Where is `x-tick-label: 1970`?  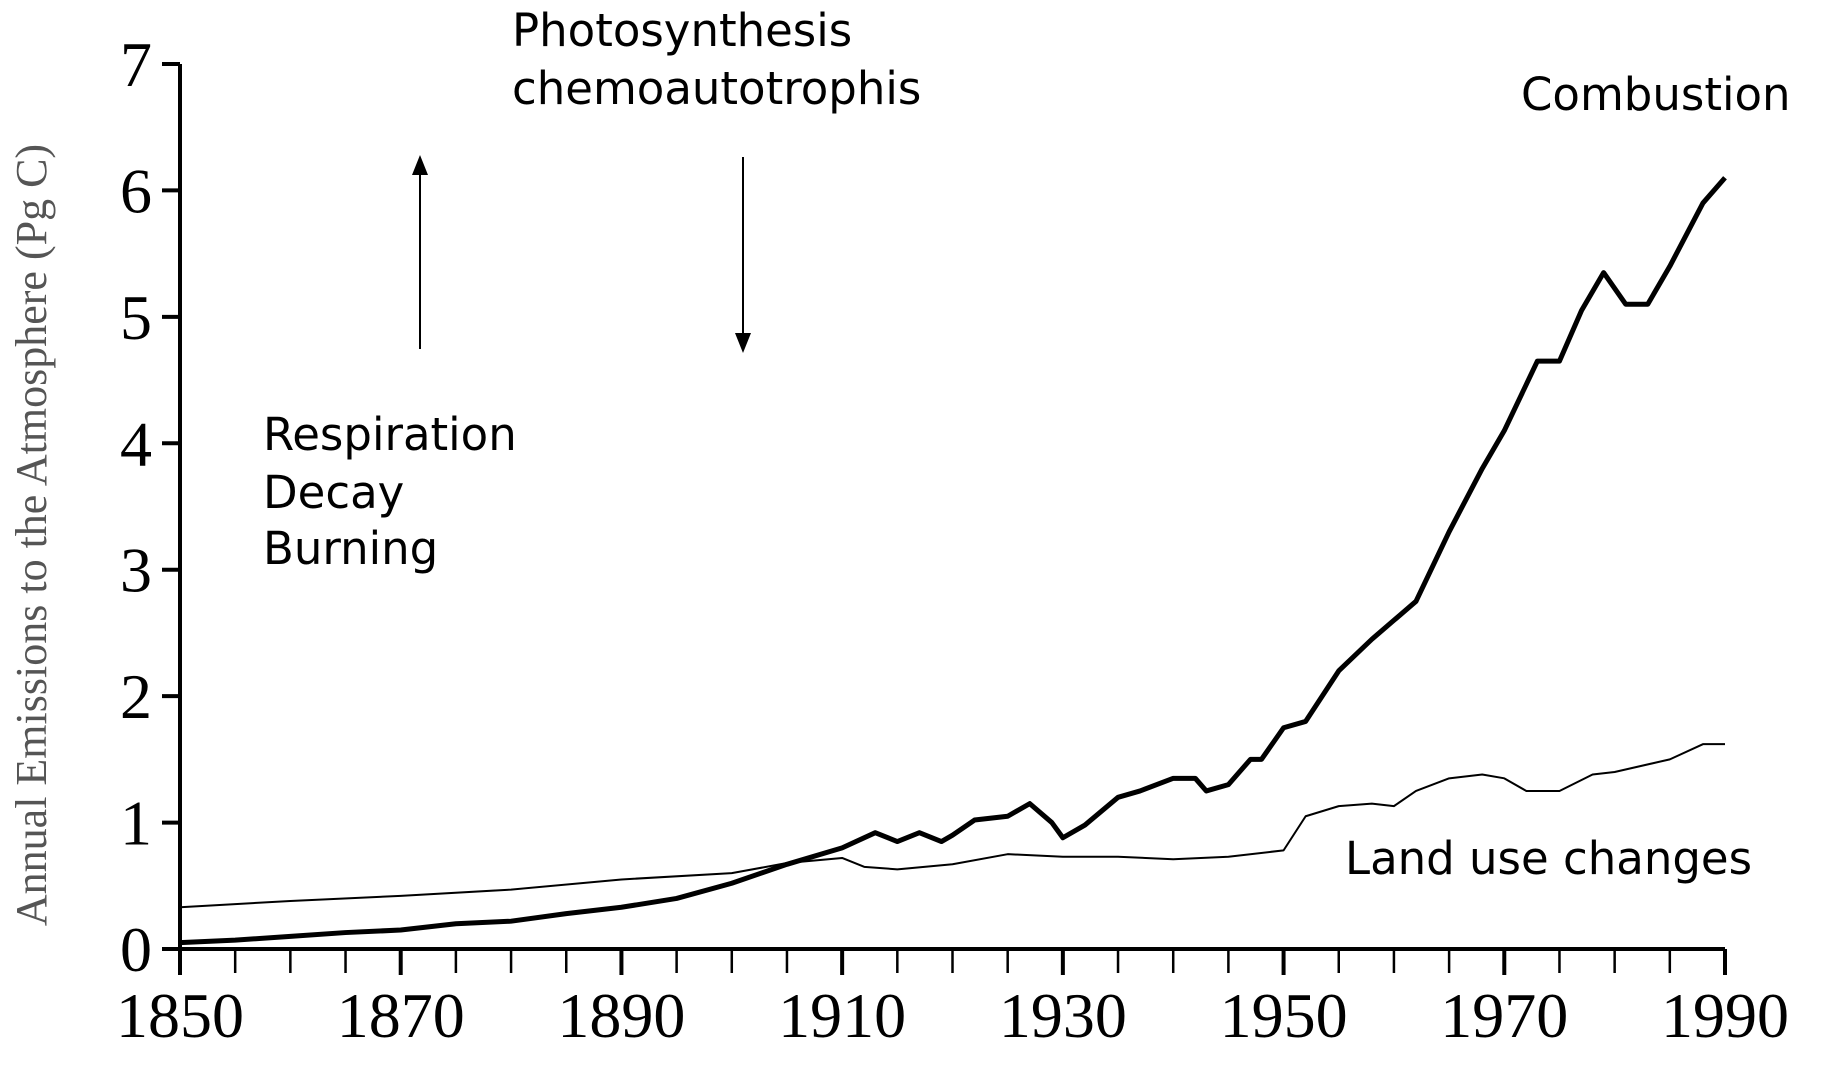
x-tick-label: 1970 is located at coordinates (1504, 1015).